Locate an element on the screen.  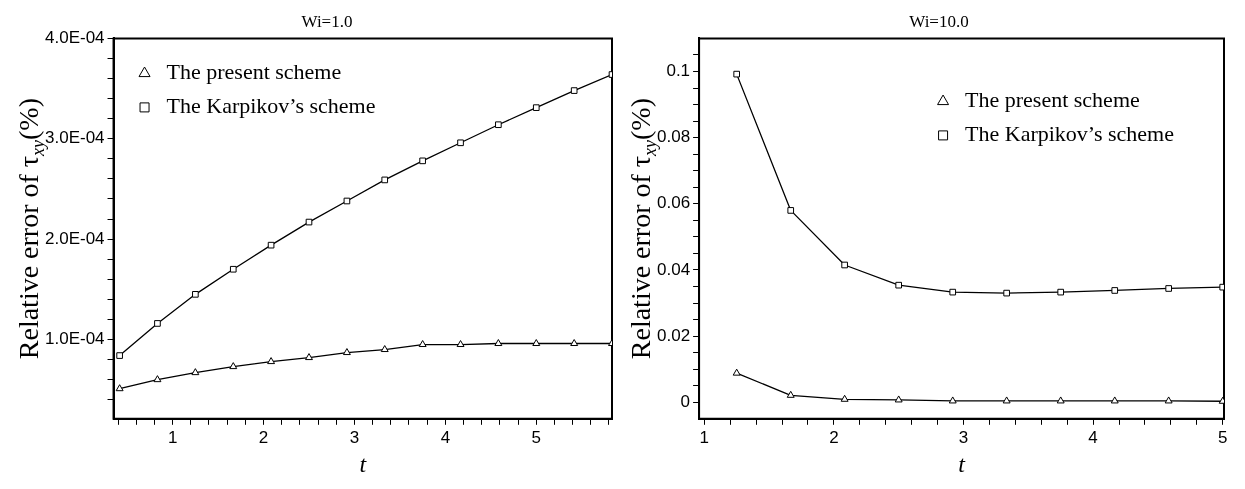
chart-title: Wi=1.0 is located at coordinates (327, 21).